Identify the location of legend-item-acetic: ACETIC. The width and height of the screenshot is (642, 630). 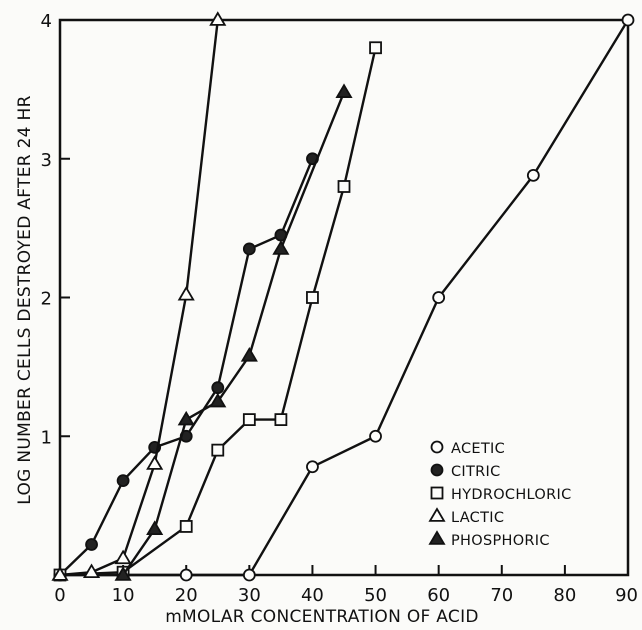
(467, 448).